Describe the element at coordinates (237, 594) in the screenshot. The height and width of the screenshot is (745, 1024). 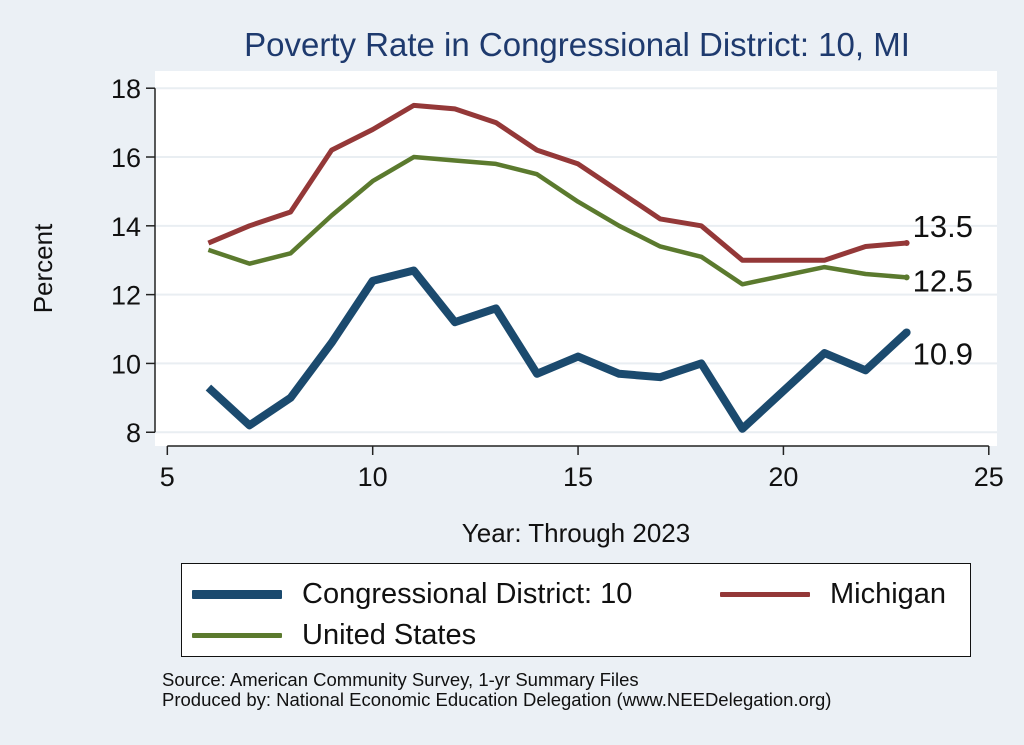
I see `legend-swatch-district` at that location.